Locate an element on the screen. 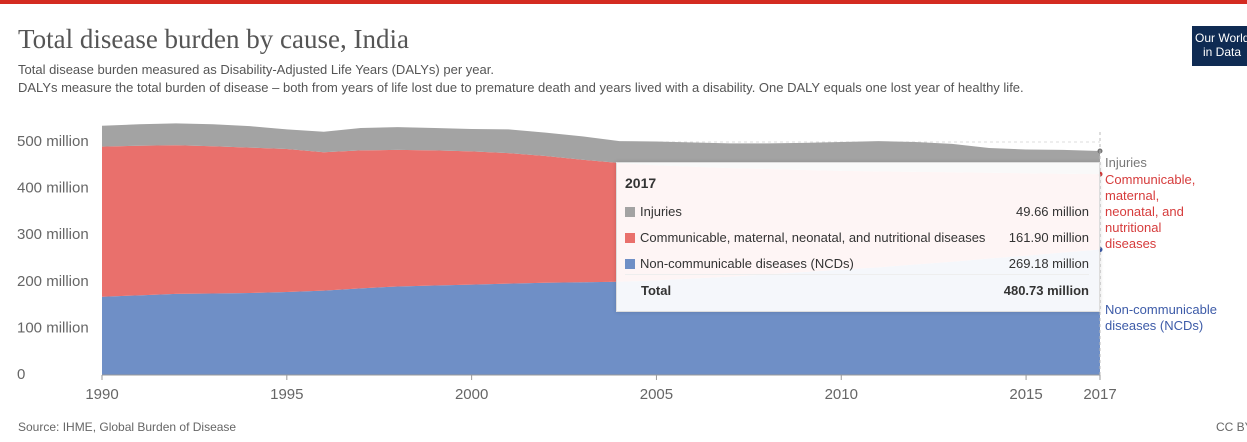 This screenshot has width=1247, height=442. x-tick-label: 2015 is located at coordinates (1025, 394).